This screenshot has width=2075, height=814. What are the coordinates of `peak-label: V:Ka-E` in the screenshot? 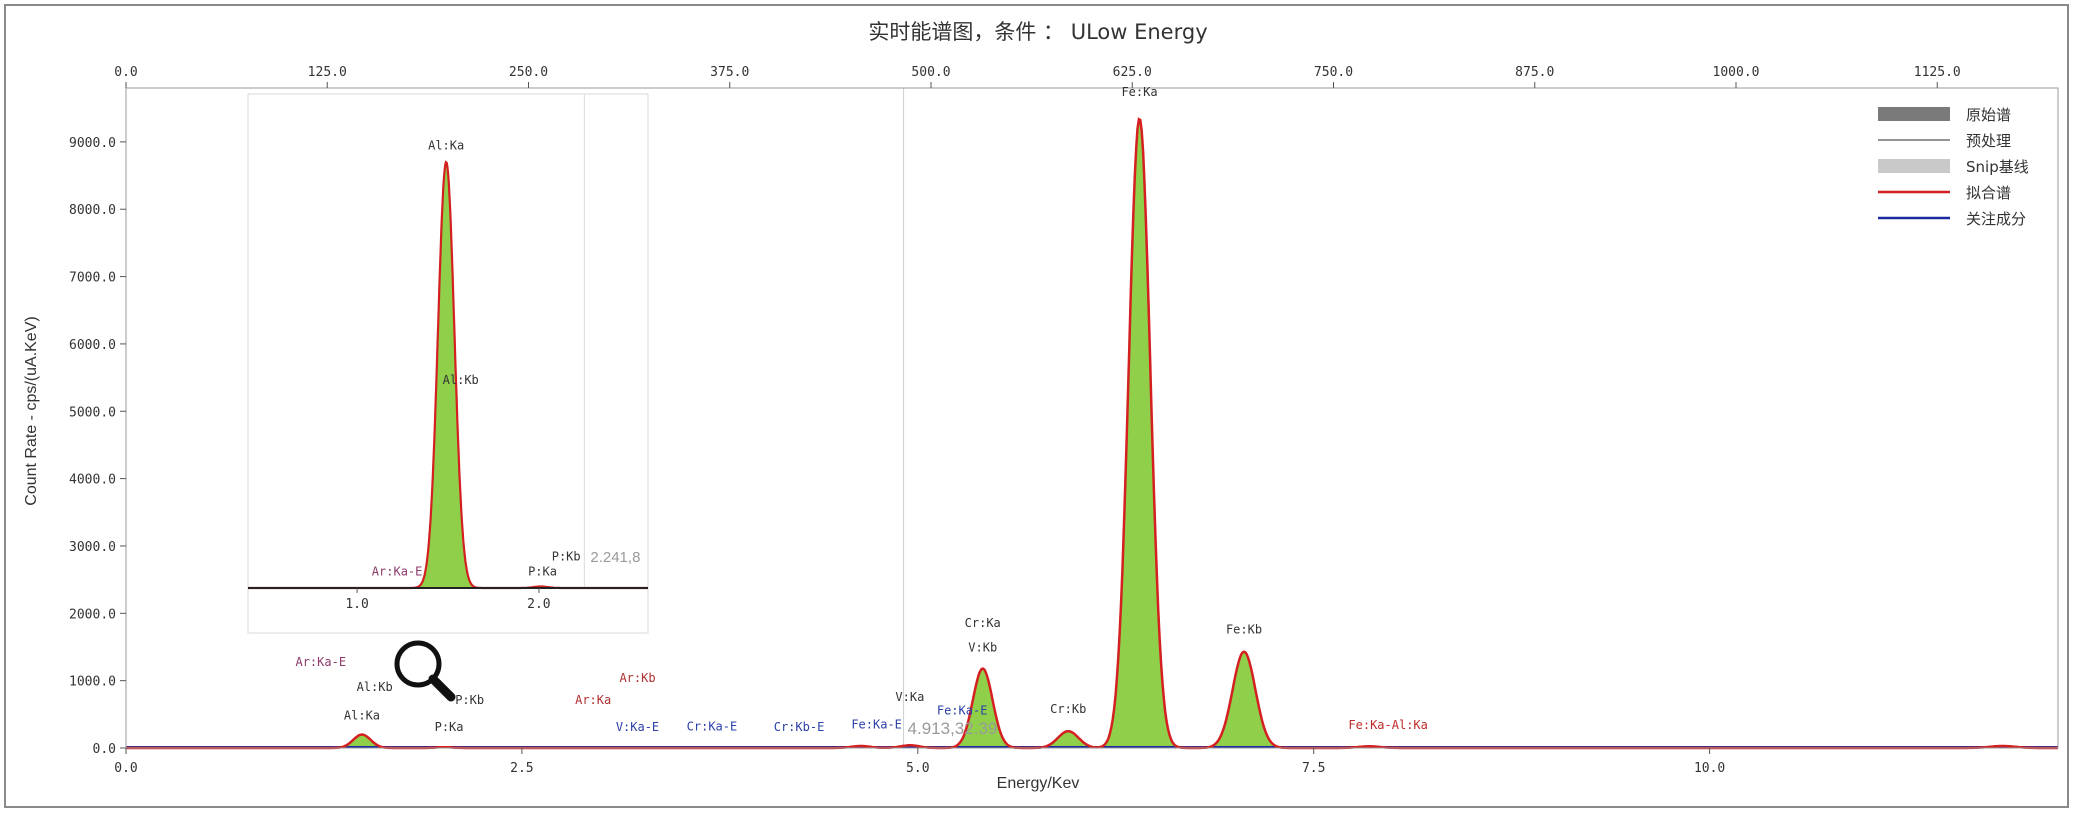 It's located at (637, 727).